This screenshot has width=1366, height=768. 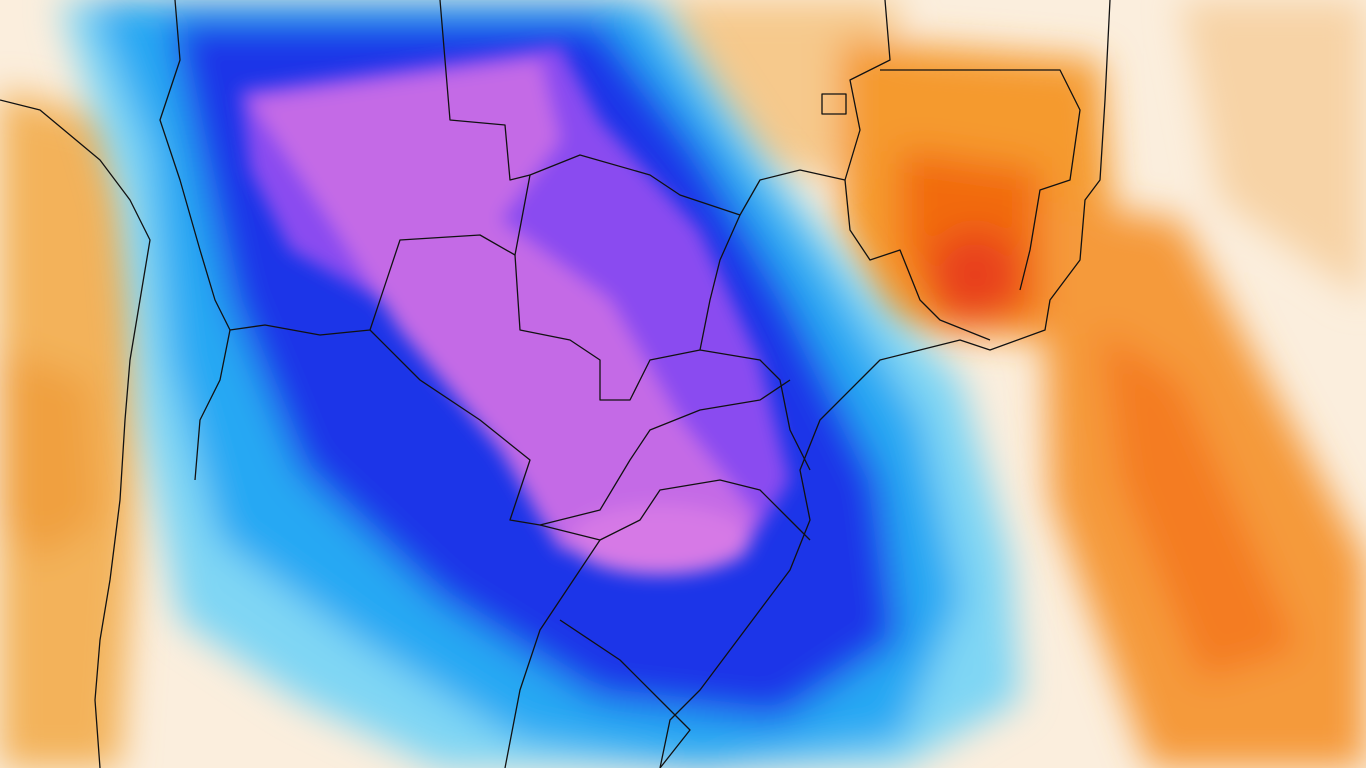 I want to click on warm-northeast, so click(x=1273, y=150).